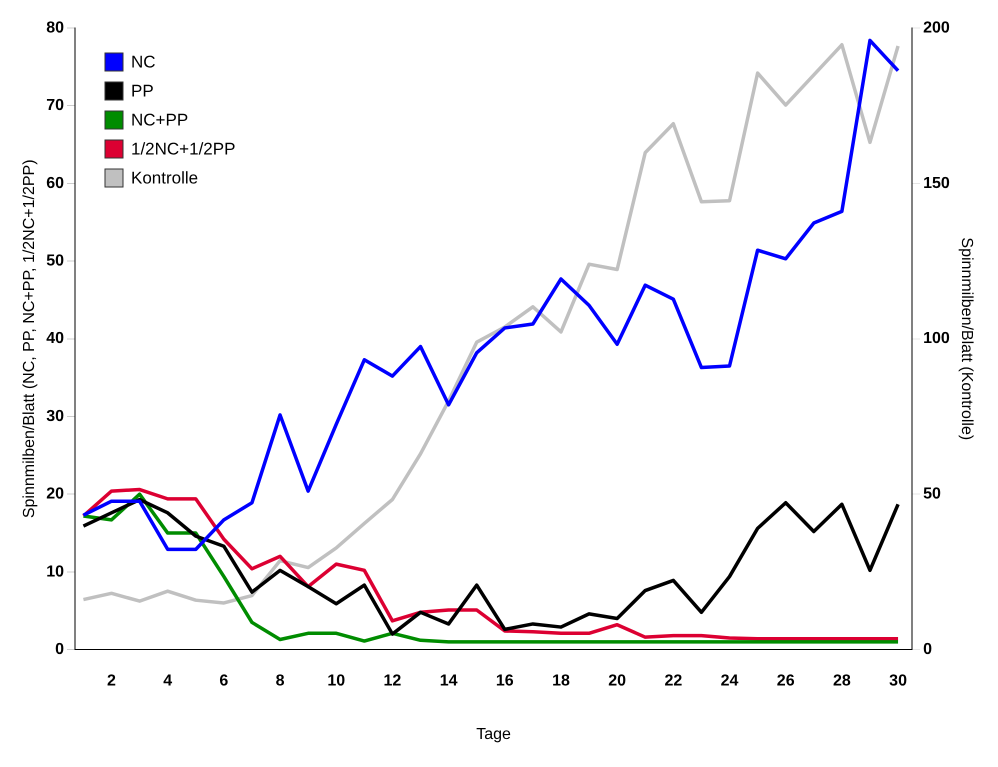 The image size is (998, 767). I want to click on x-tick-label: 28, so click(841, 681).